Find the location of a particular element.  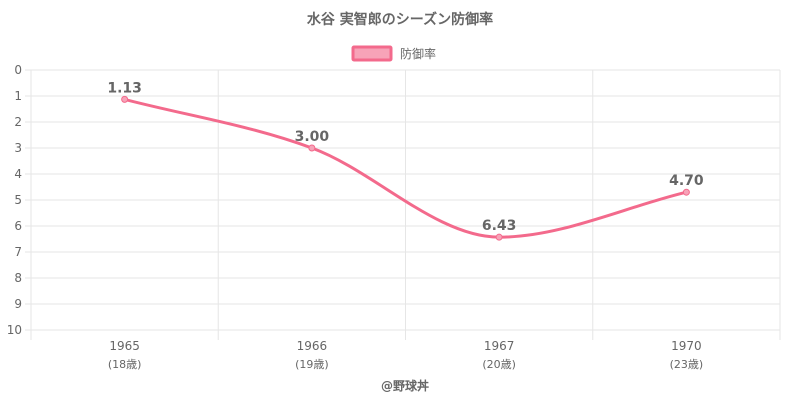

y-tick-label: 7 is located at coordinates (18, 252).